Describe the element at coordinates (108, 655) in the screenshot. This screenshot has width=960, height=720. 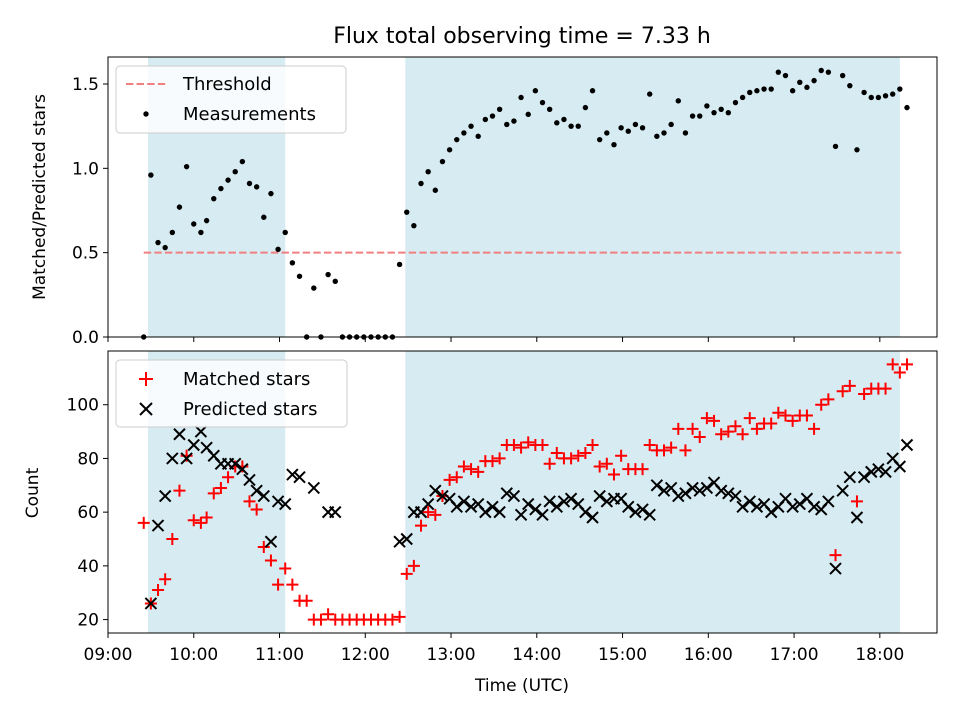
I see `x-tick-label: 09:00` at that location.